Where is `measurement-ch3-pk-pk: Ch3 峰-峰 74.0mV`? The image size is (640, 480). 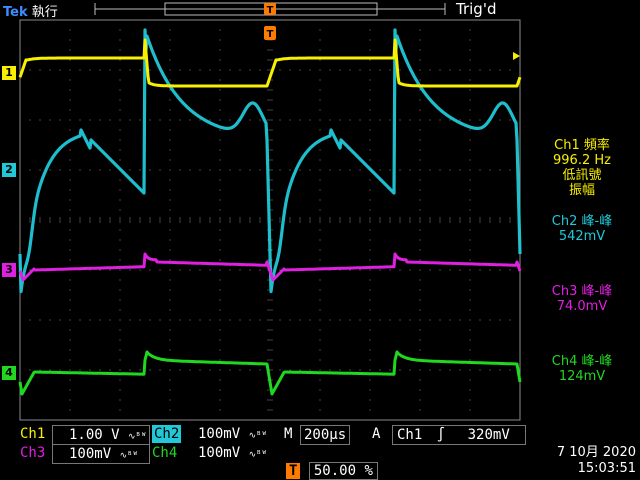 measurement-ch3-pk-pk: Ch3 峰-峰 74.0mV is located at coordinates (582, 299).